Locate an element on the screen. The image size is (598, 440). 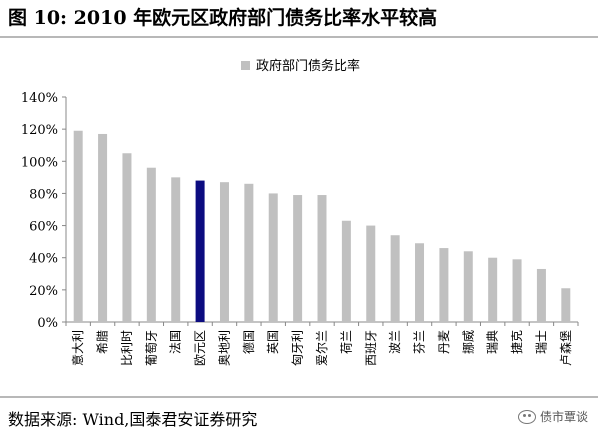
y-tick-label: 20% is located at coordinates (43, 291).